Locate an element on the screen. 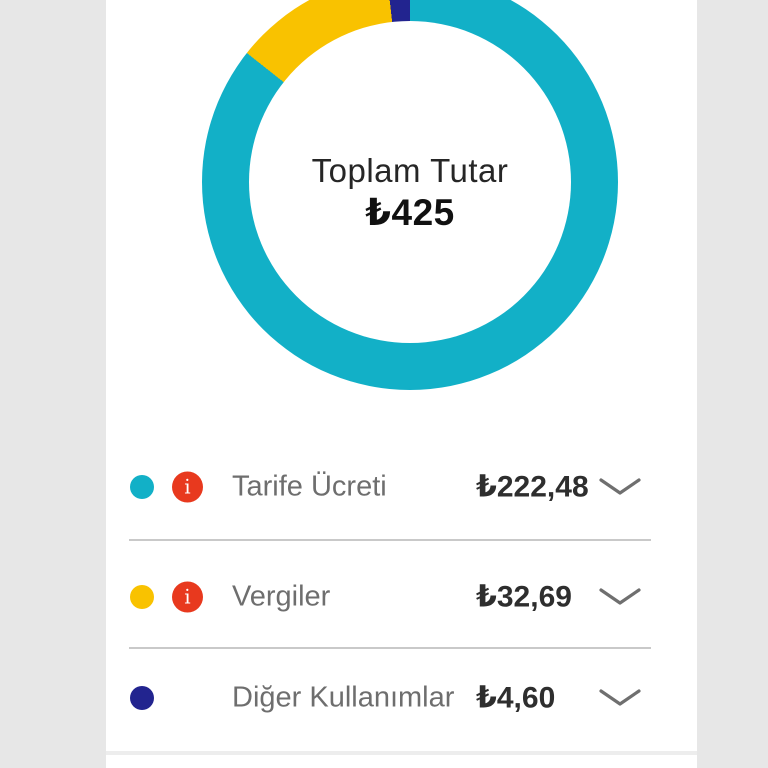 The width and height of the screenshot is (768, 768). legend-dot-tarife is located at coordinates (142, 487).